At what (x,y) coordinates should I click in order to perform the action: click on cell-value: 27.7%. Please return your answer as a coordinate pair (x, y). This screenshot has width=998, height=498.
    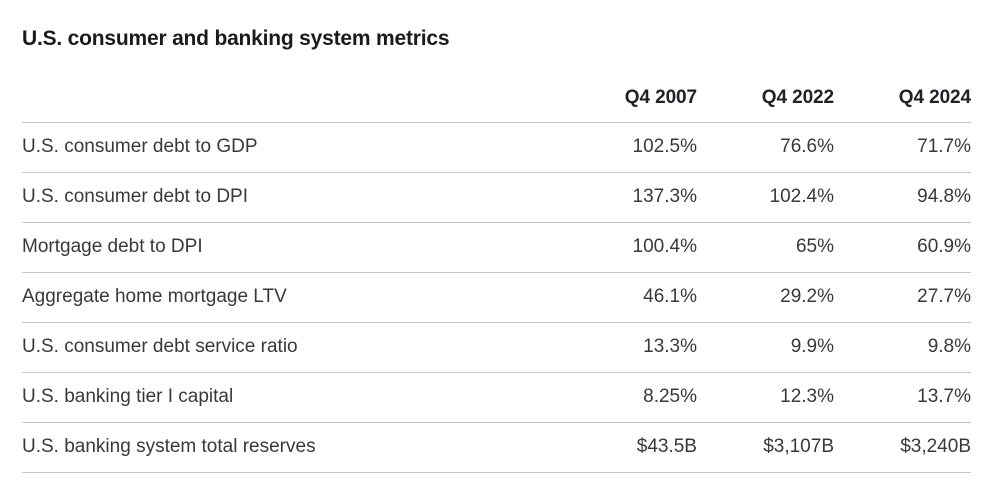
    Looking at the image, I should click on (902, 297).